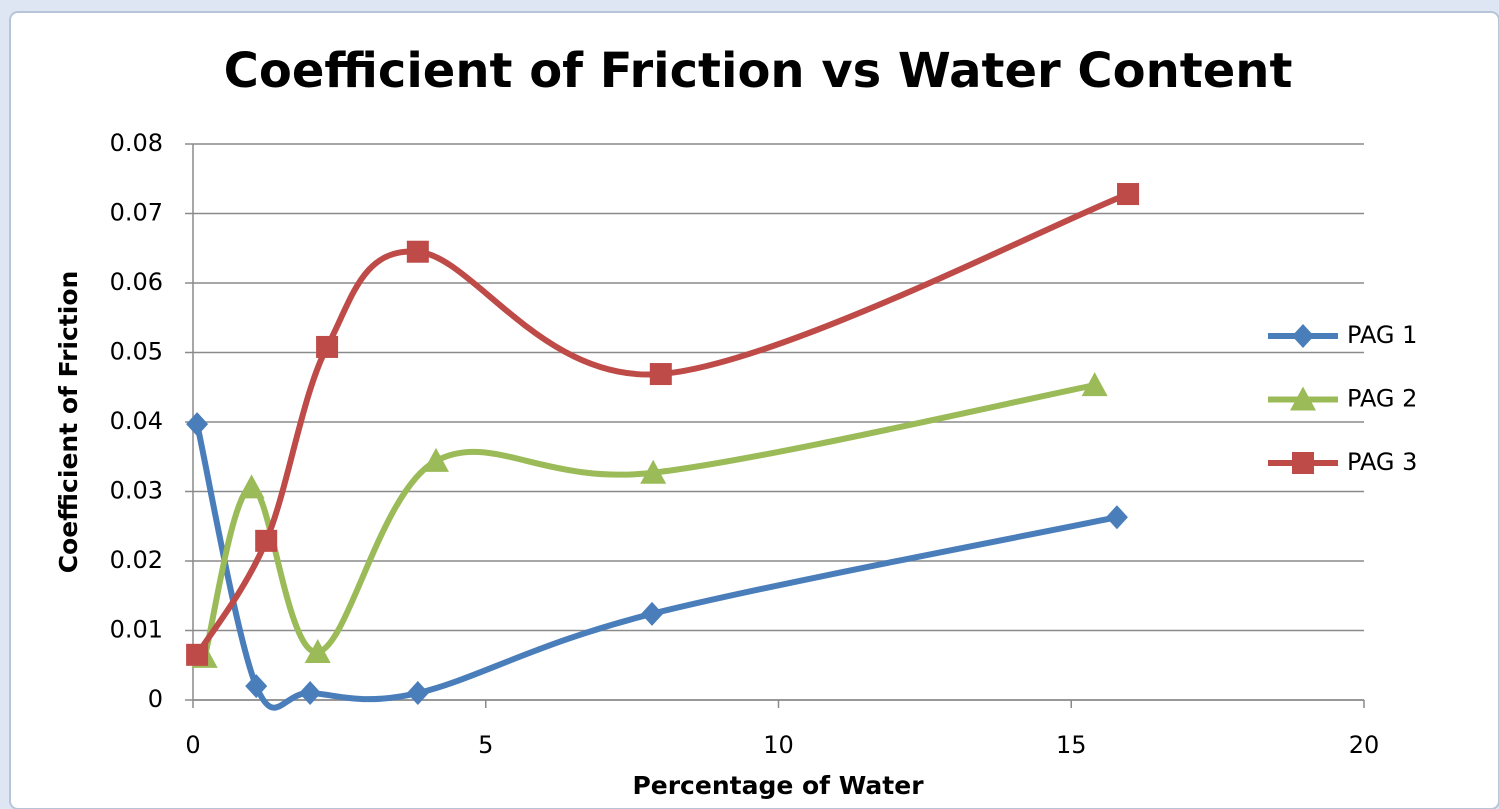 The height and width of the screenshot is (809, 1499). I want to click on y-tick-label: 0.02, so click(136, 560).